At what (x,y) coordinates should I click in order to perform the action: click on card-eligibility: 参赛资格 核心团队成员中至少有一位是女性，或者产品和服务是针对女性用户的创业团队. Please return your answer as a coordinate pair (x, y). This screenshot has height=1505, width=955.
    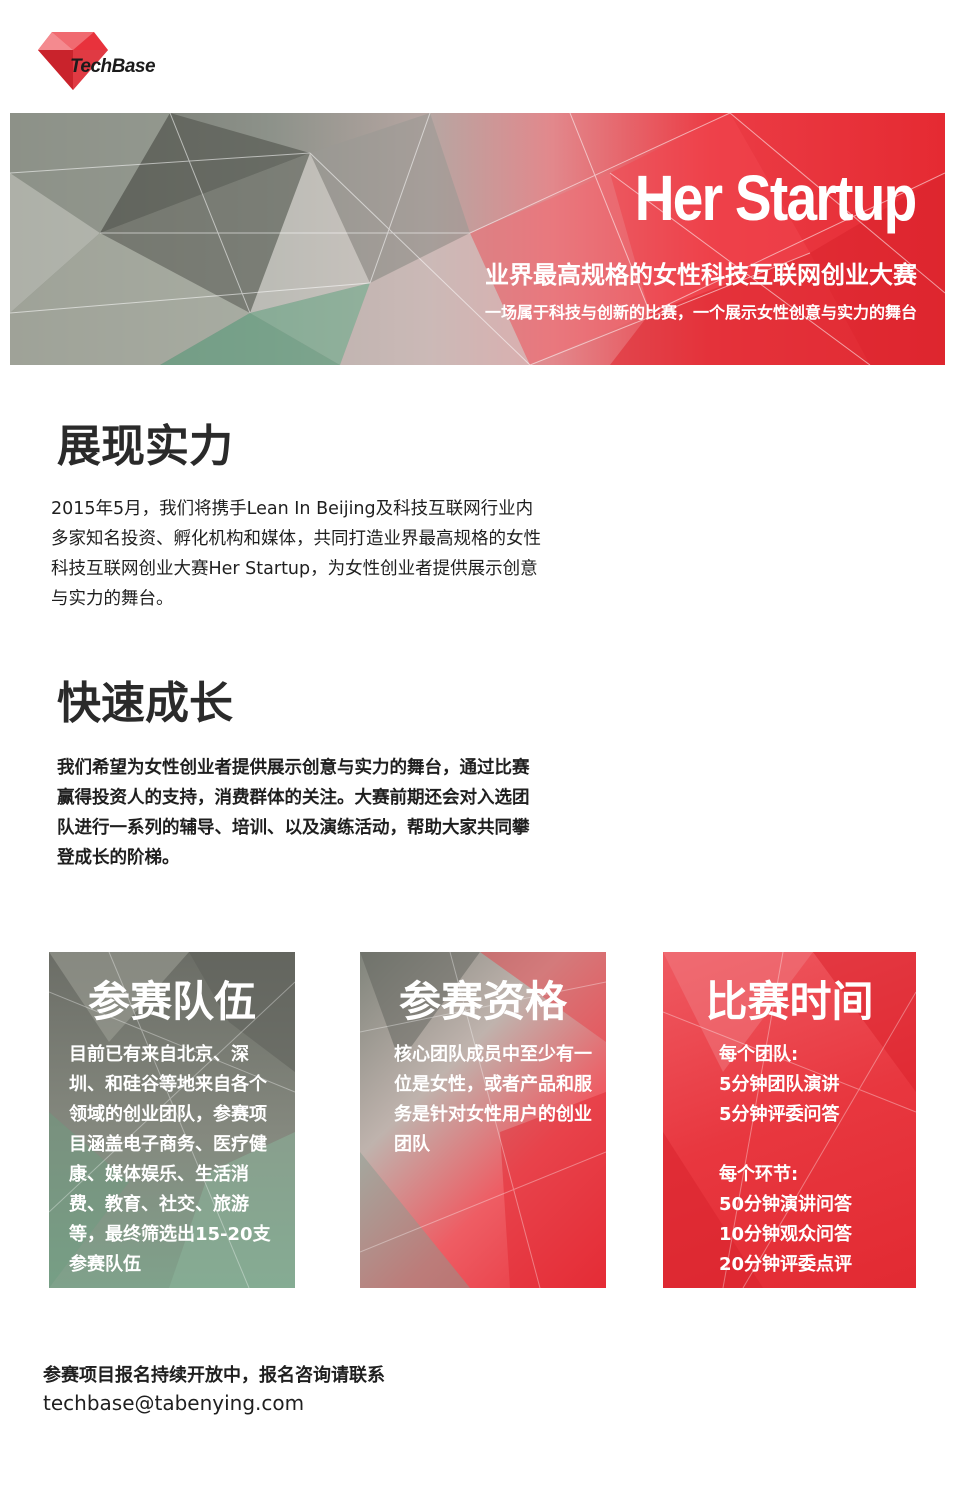
    Looking at the image, I should click on (483, 1120).